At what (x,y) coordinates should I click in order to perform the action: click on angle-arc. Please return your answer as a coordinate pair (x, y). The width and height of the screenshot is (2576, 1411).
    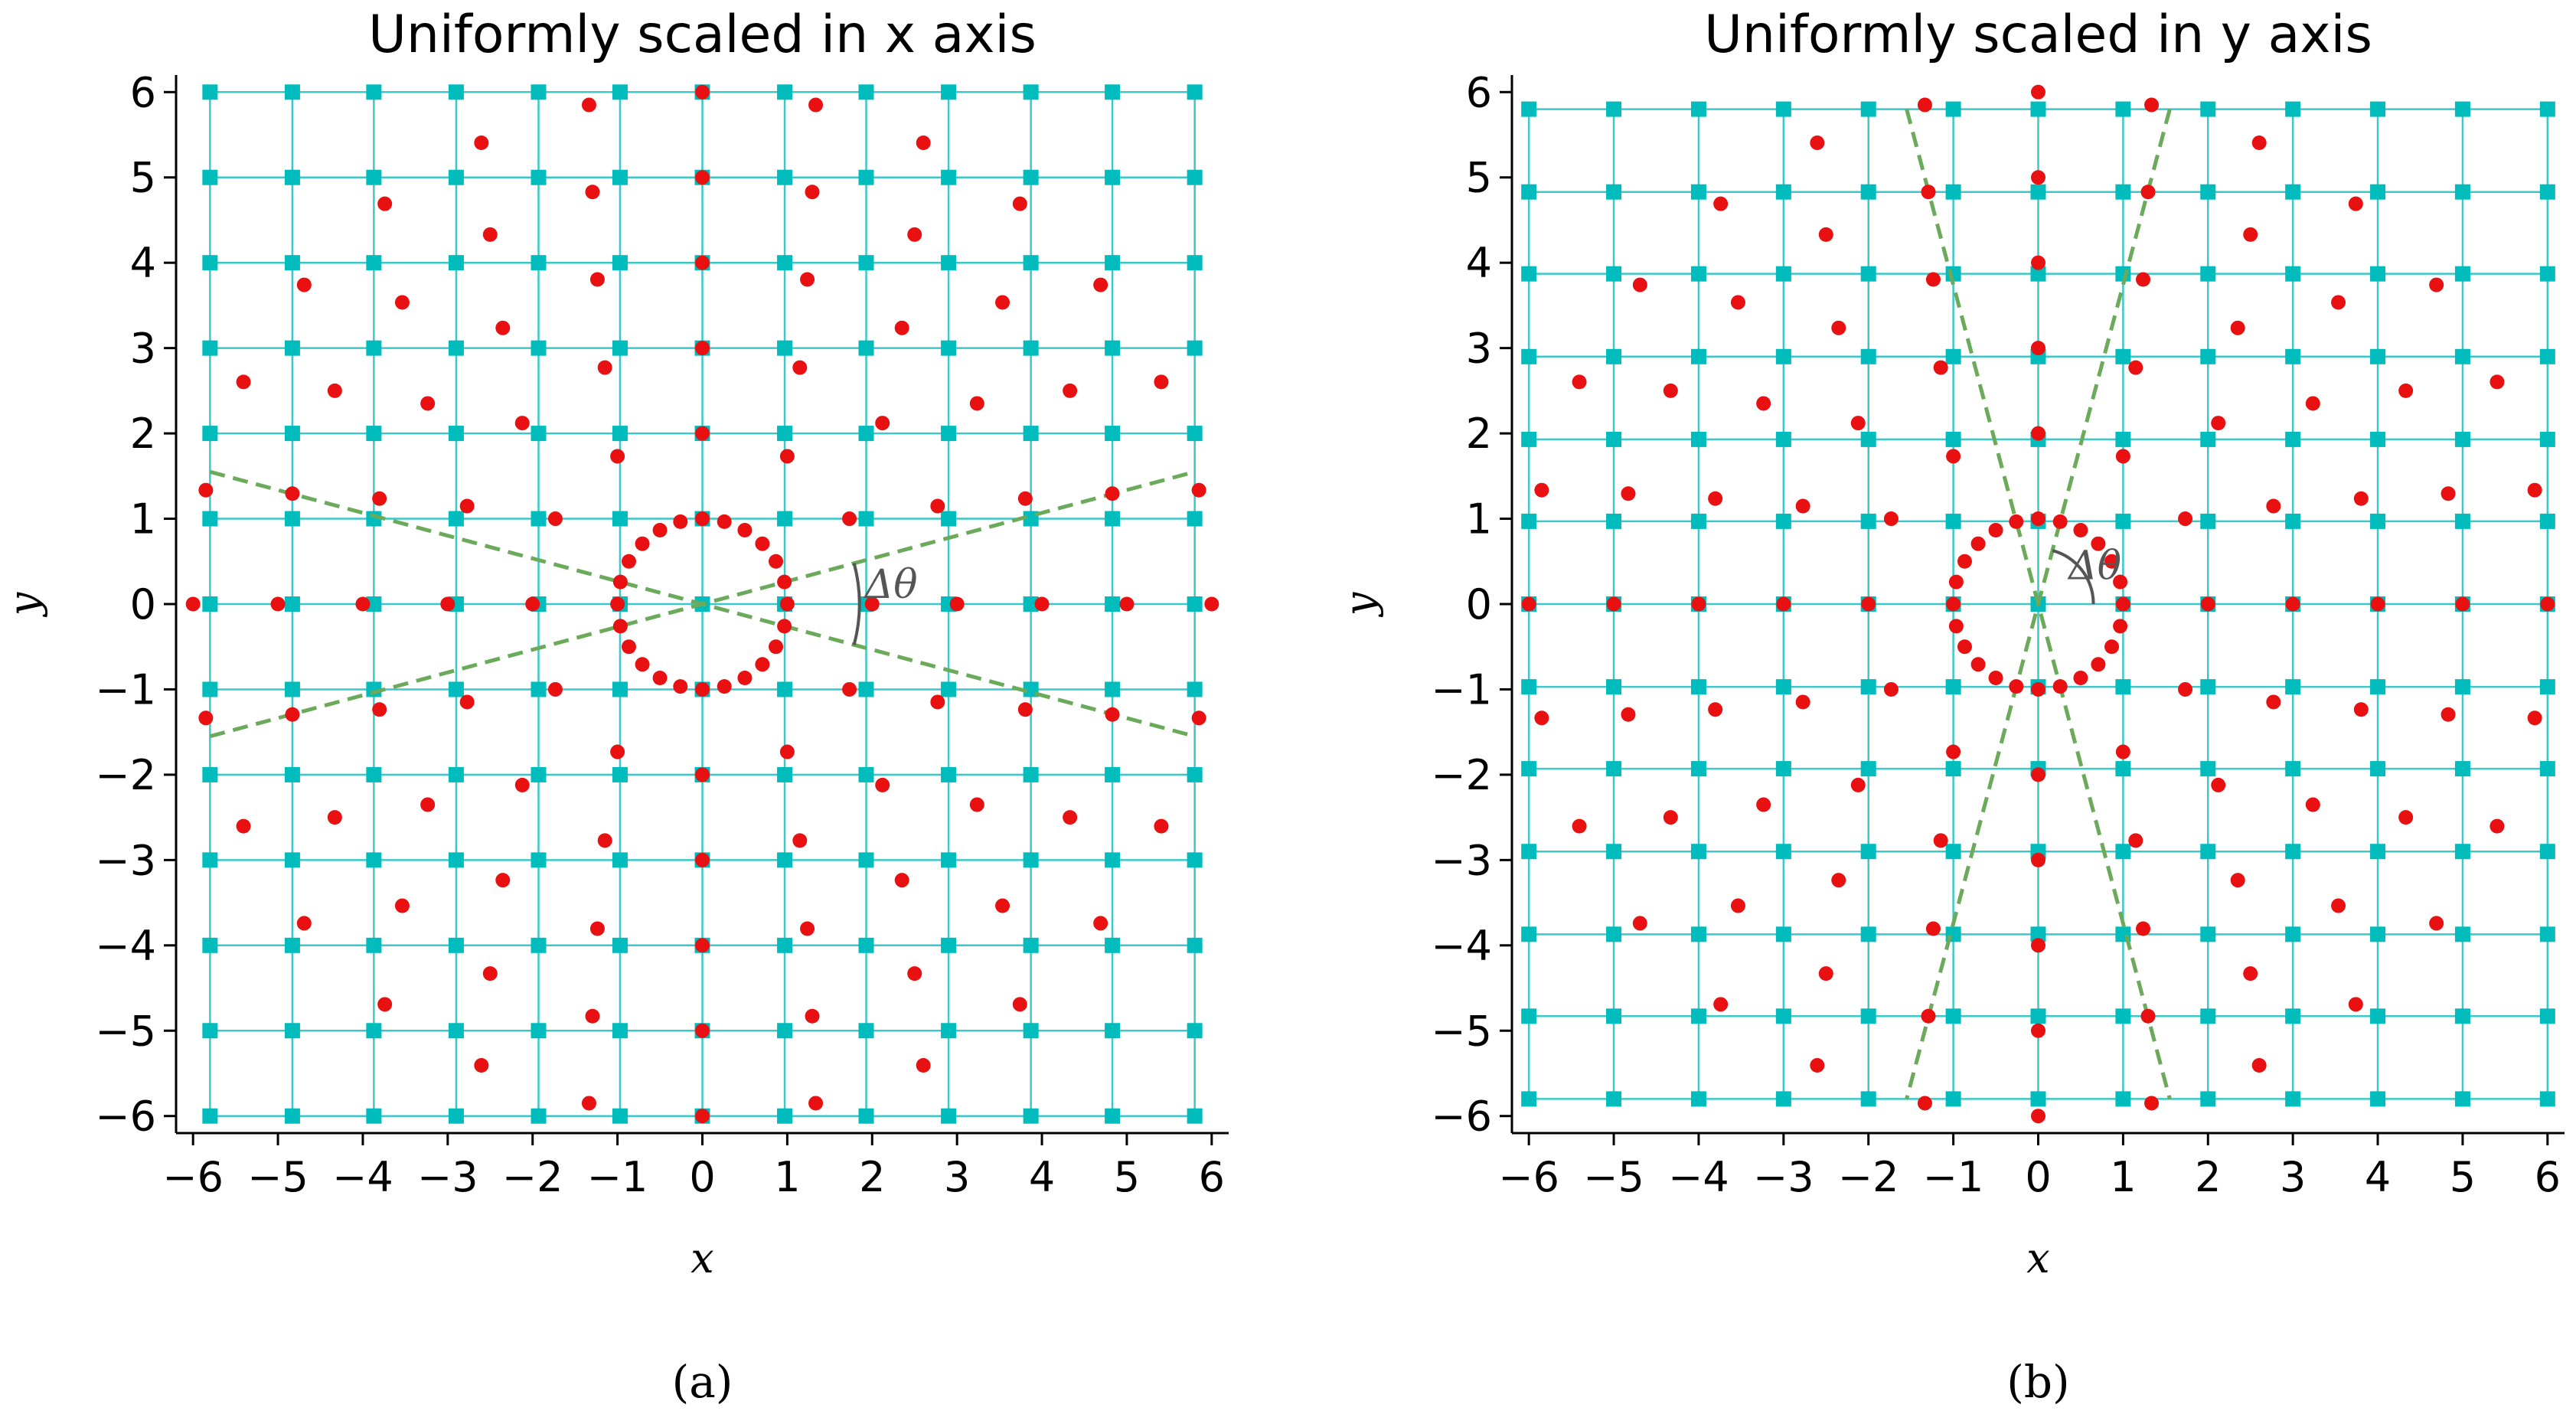
    Looking at the image, I should click on (857, 604).